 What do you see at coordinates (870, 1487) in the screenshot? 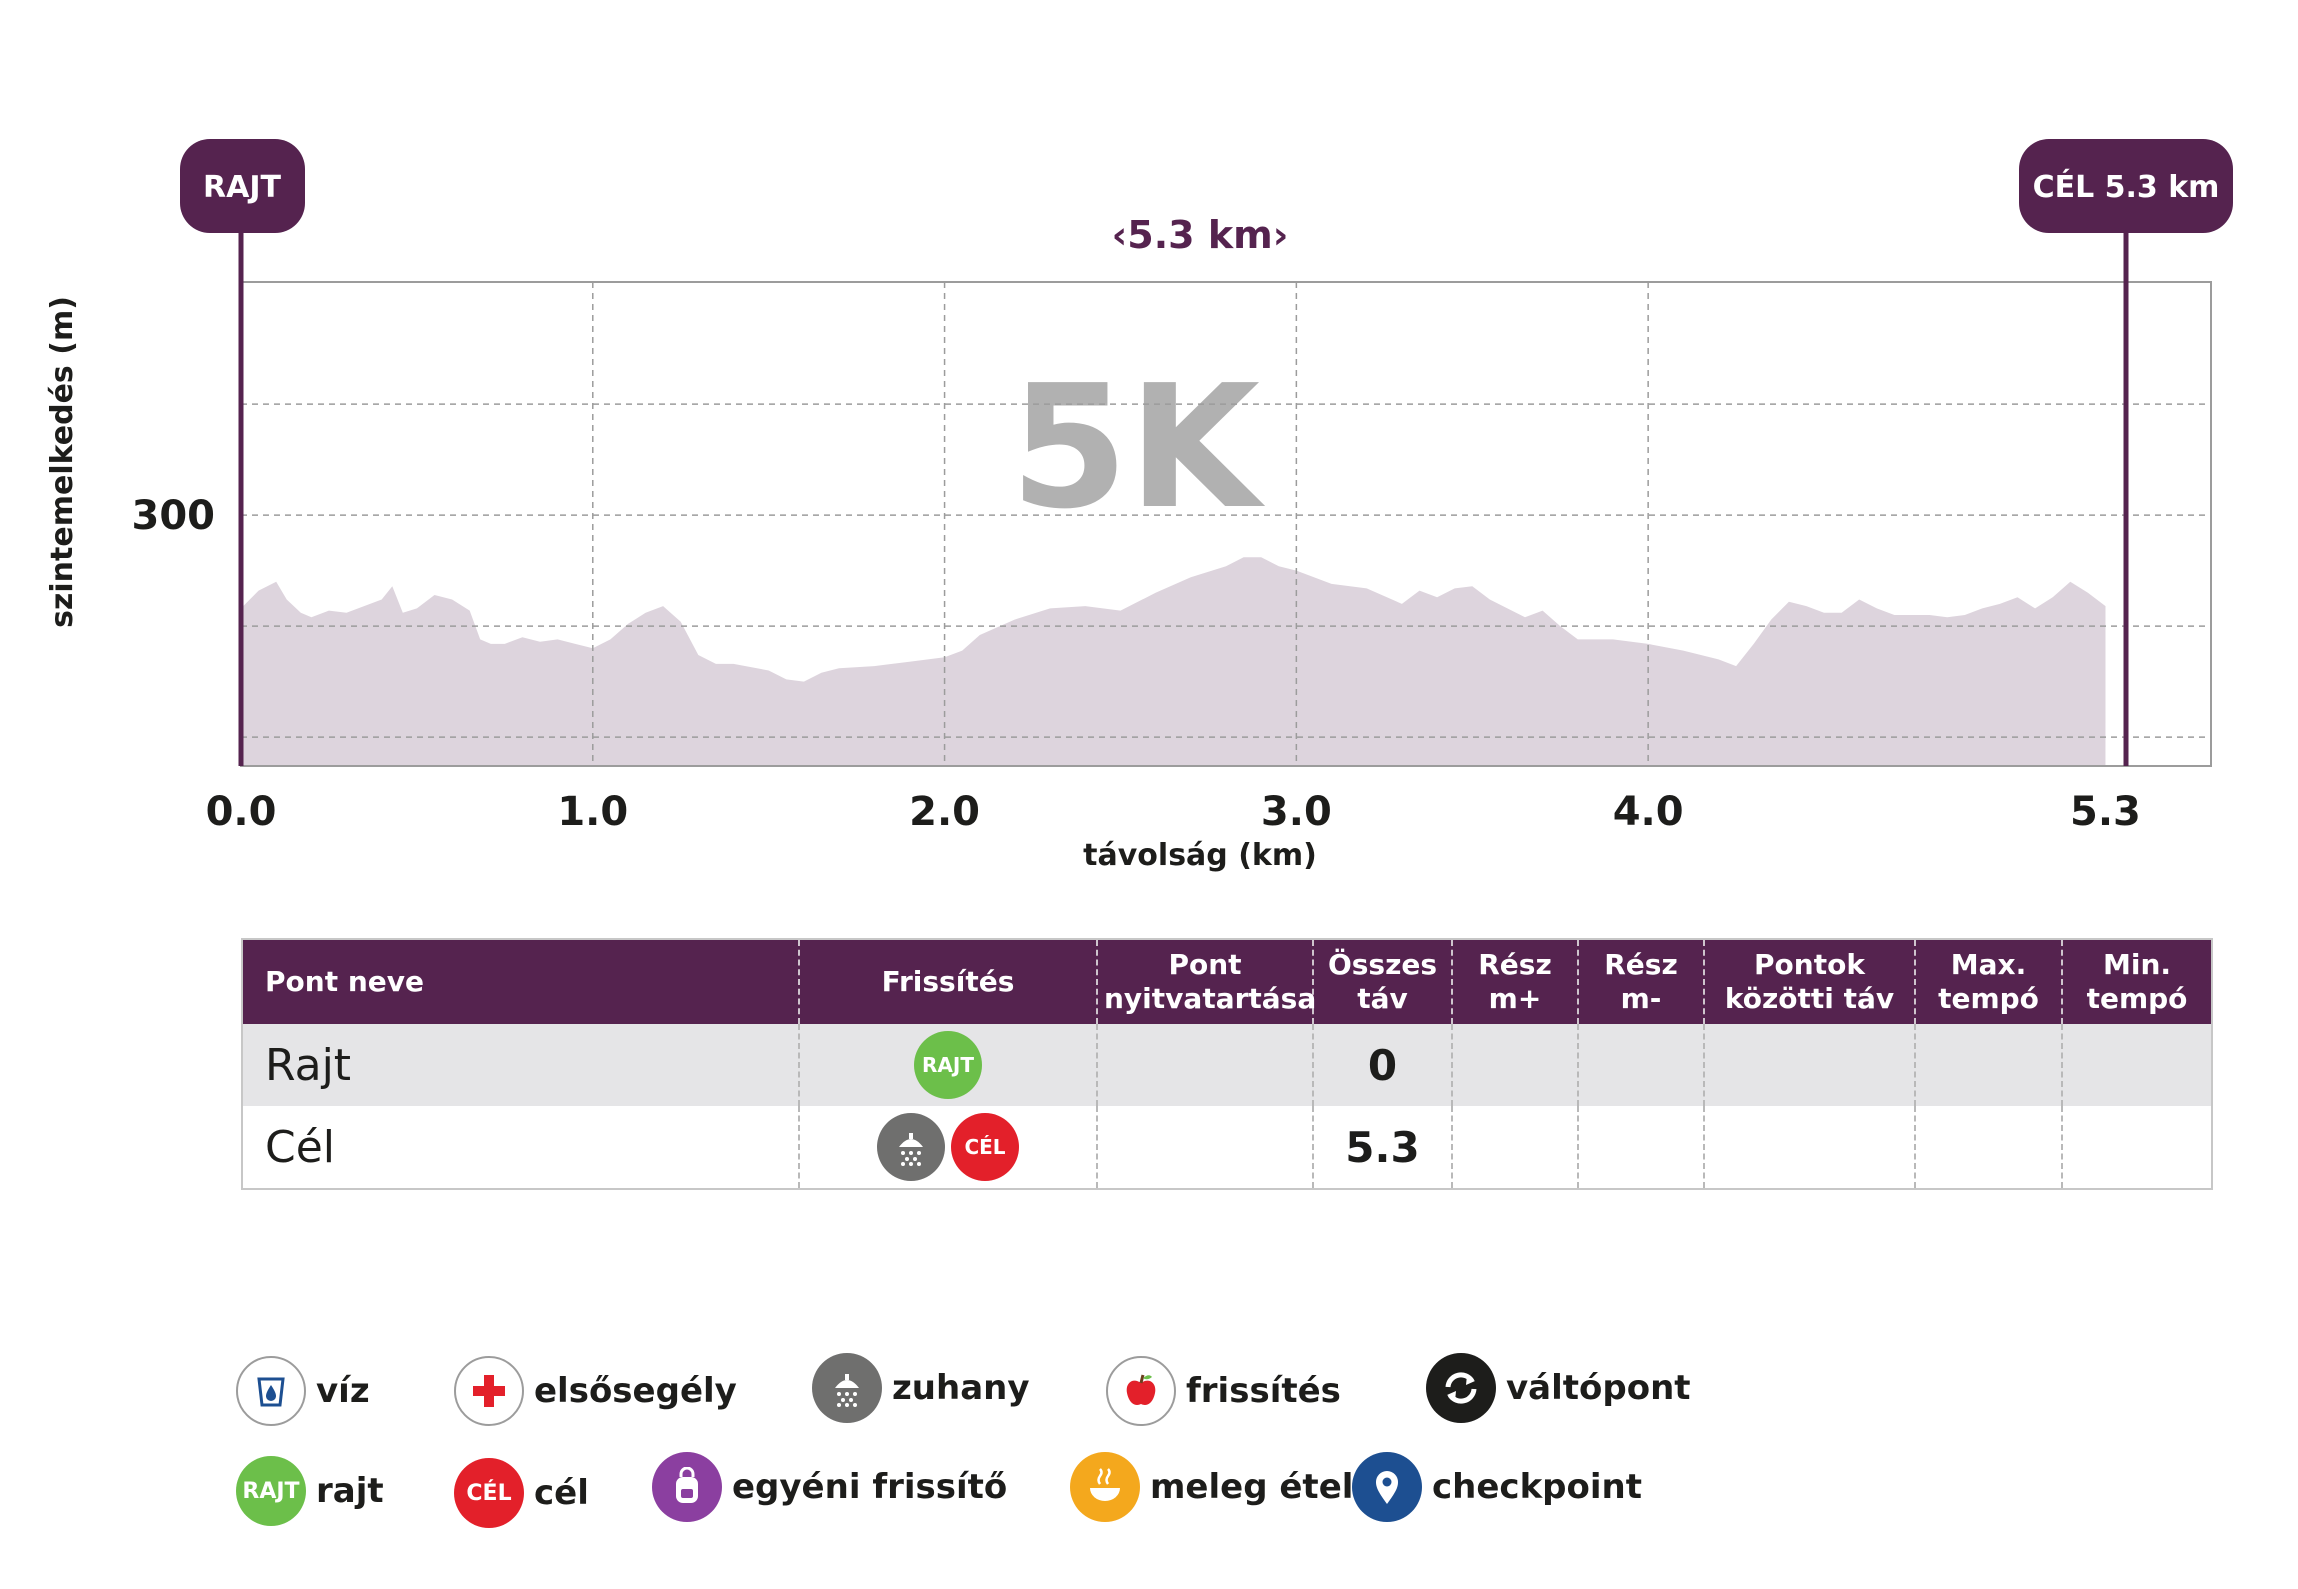
I see `legend-label: egyéni frissítő` at bounding box center [870, 1487].